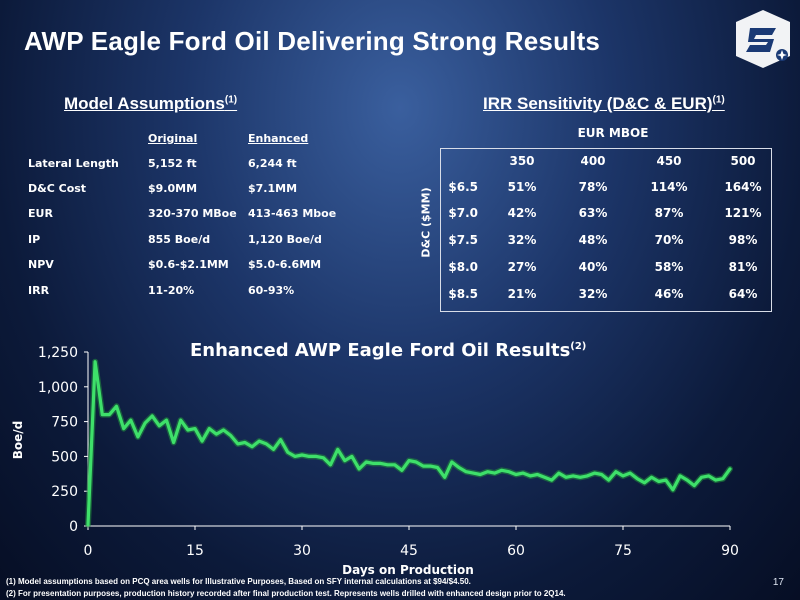 This screenshot has height=600, width=800. What do you see at coordinates (743, 240) in the screenshot?
I see `irr-cell: 98%` at bounding box center [743, 240].